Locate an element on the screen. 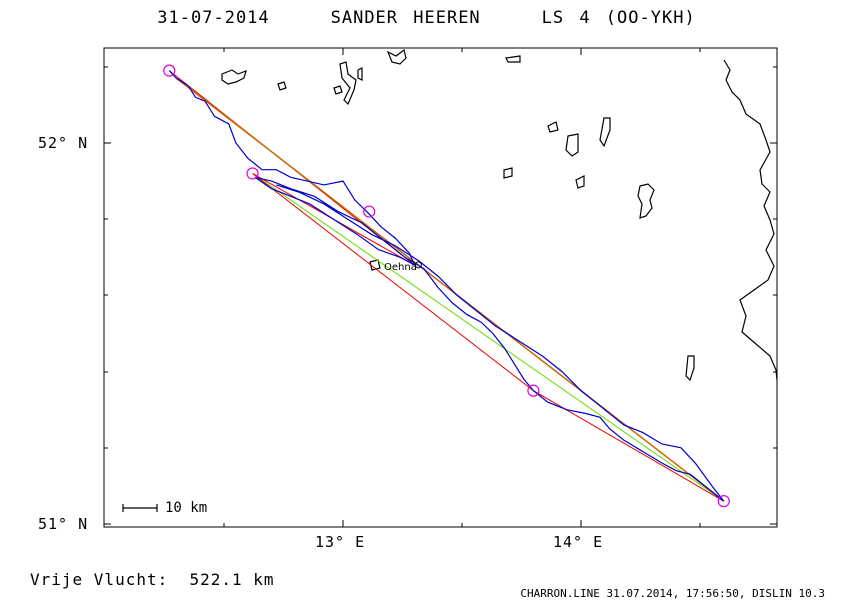  scale-bar is located at coordinates (140, 508).